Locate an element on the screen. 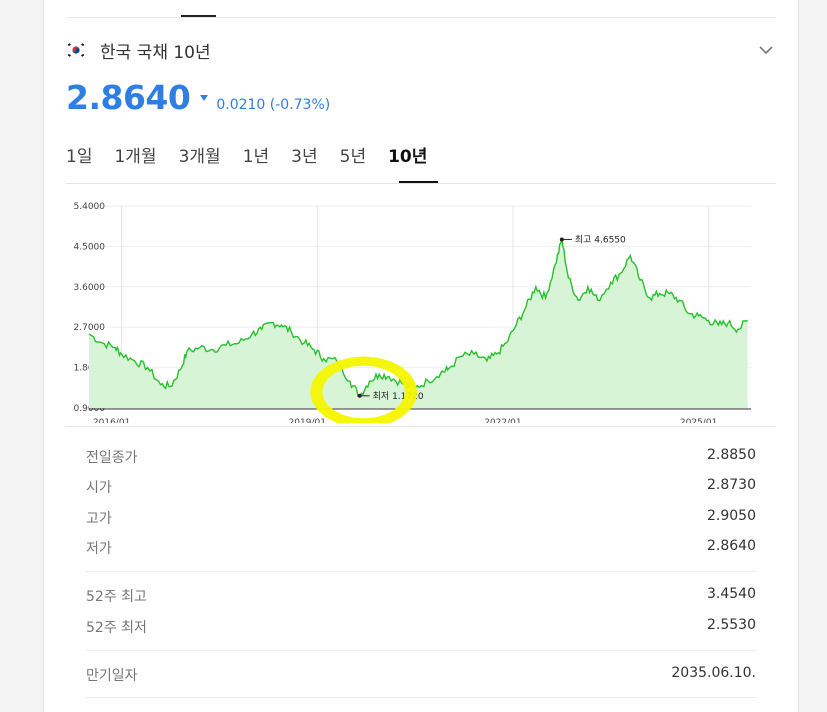 The width and height of the screenshot is (827, 712). tab-1m: 1개월 is located at coordinates (135, 157).